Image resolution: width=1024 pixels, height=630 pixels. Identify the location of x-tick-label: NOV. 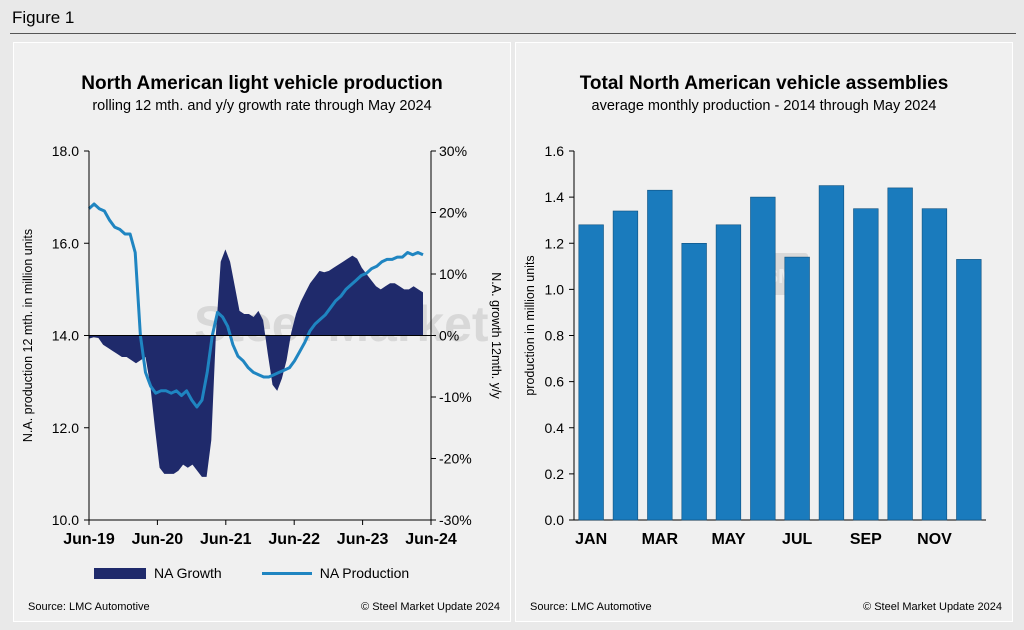
(934, 539).